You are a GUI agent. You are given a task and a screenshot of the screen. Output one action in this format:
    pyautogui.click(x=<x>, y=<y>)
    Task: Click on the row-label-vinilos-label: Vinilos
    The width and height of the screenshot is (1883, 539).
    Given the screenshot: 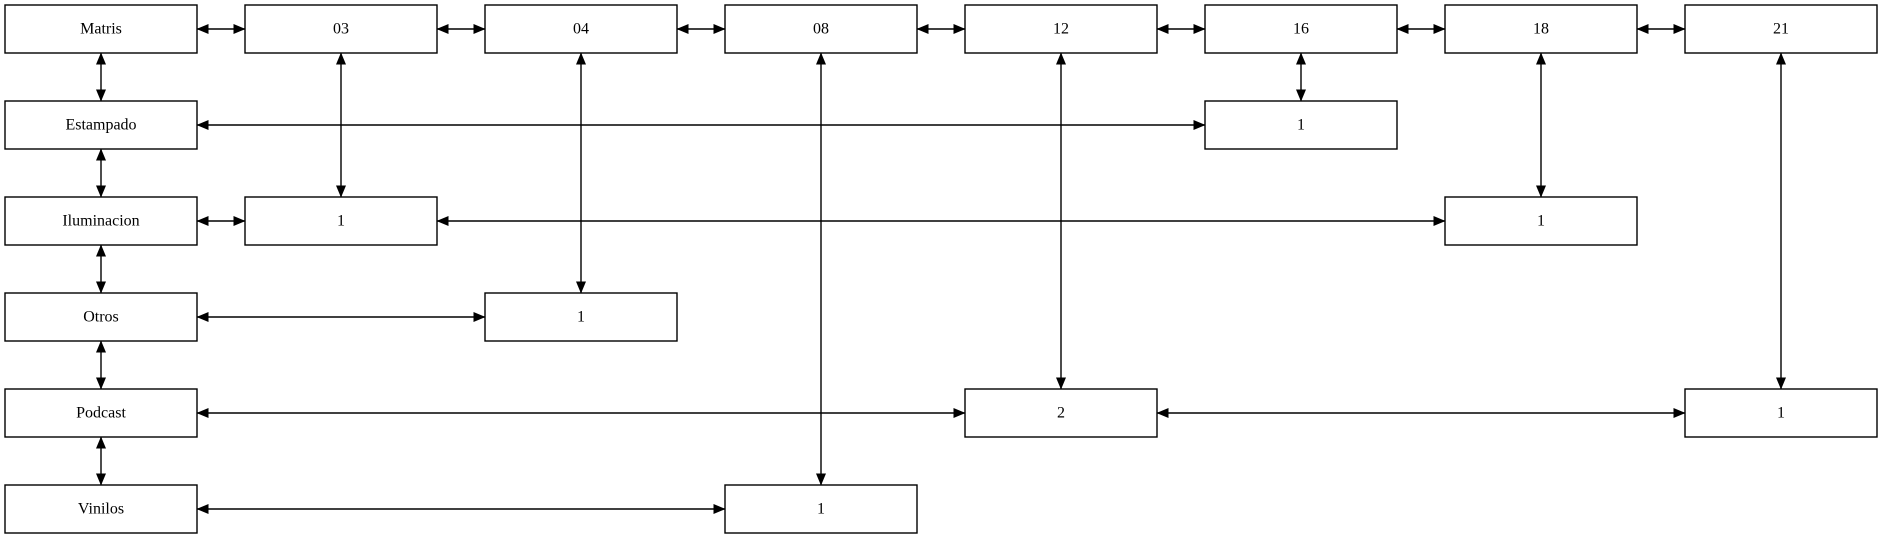 What is the action you would take?
    pyautogui.click(x=101, y=509)
    